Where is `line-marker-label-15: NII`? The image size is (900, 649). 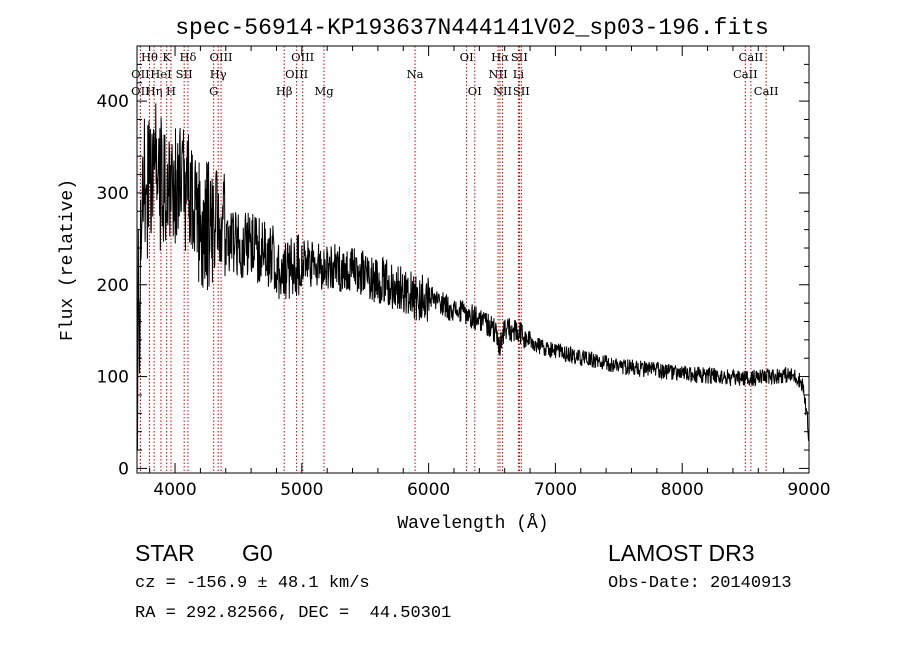 line-marker-label-15: NII is located at coordinates (498, 74).